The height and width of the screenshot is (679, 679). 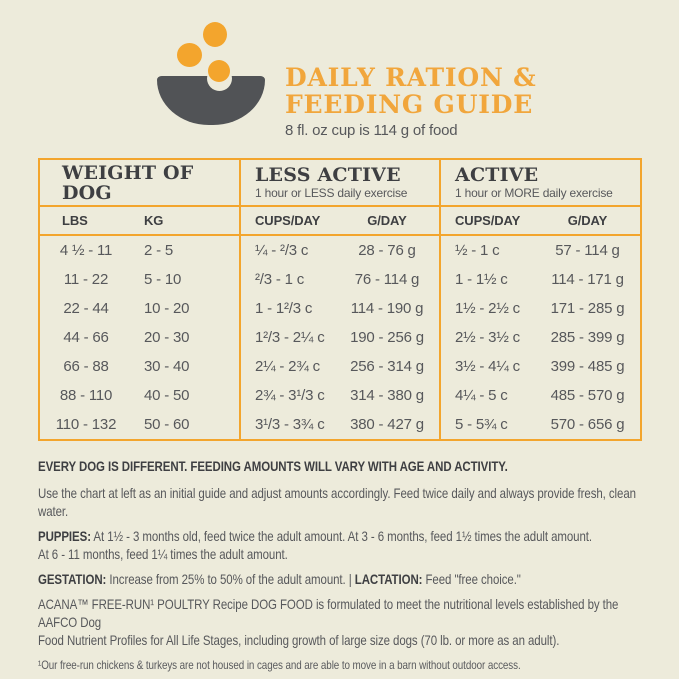 I want to click on less-active-grams: 28 - 76 g, so click(x=387, y=250).